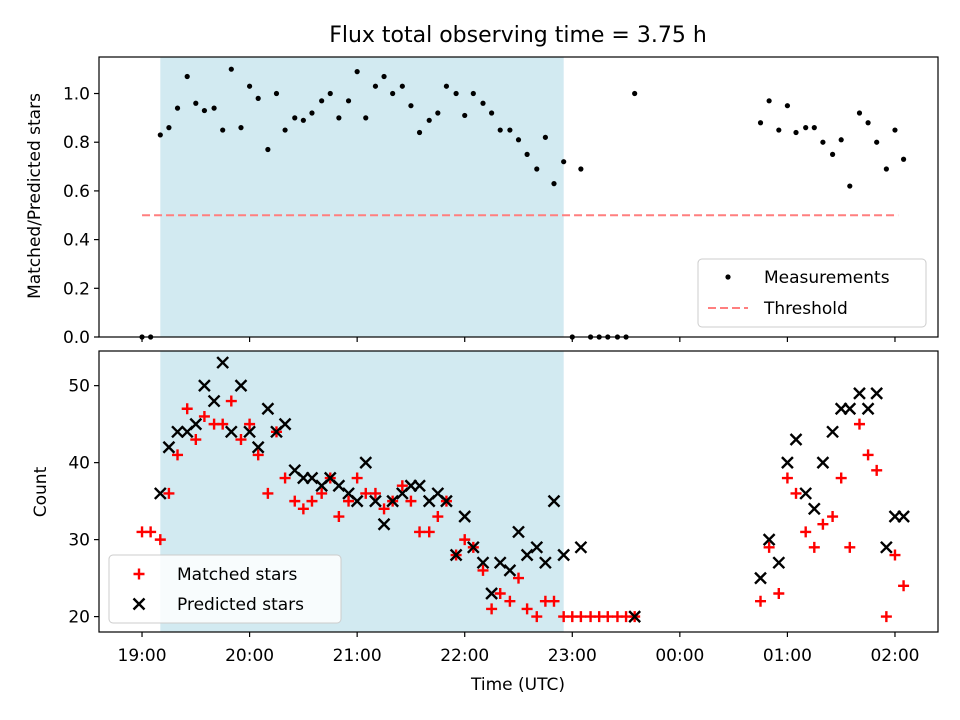 The width and height of the screenshot is (960, 720). I want to click on x-tick-label: 00:00, so click(679, 656).